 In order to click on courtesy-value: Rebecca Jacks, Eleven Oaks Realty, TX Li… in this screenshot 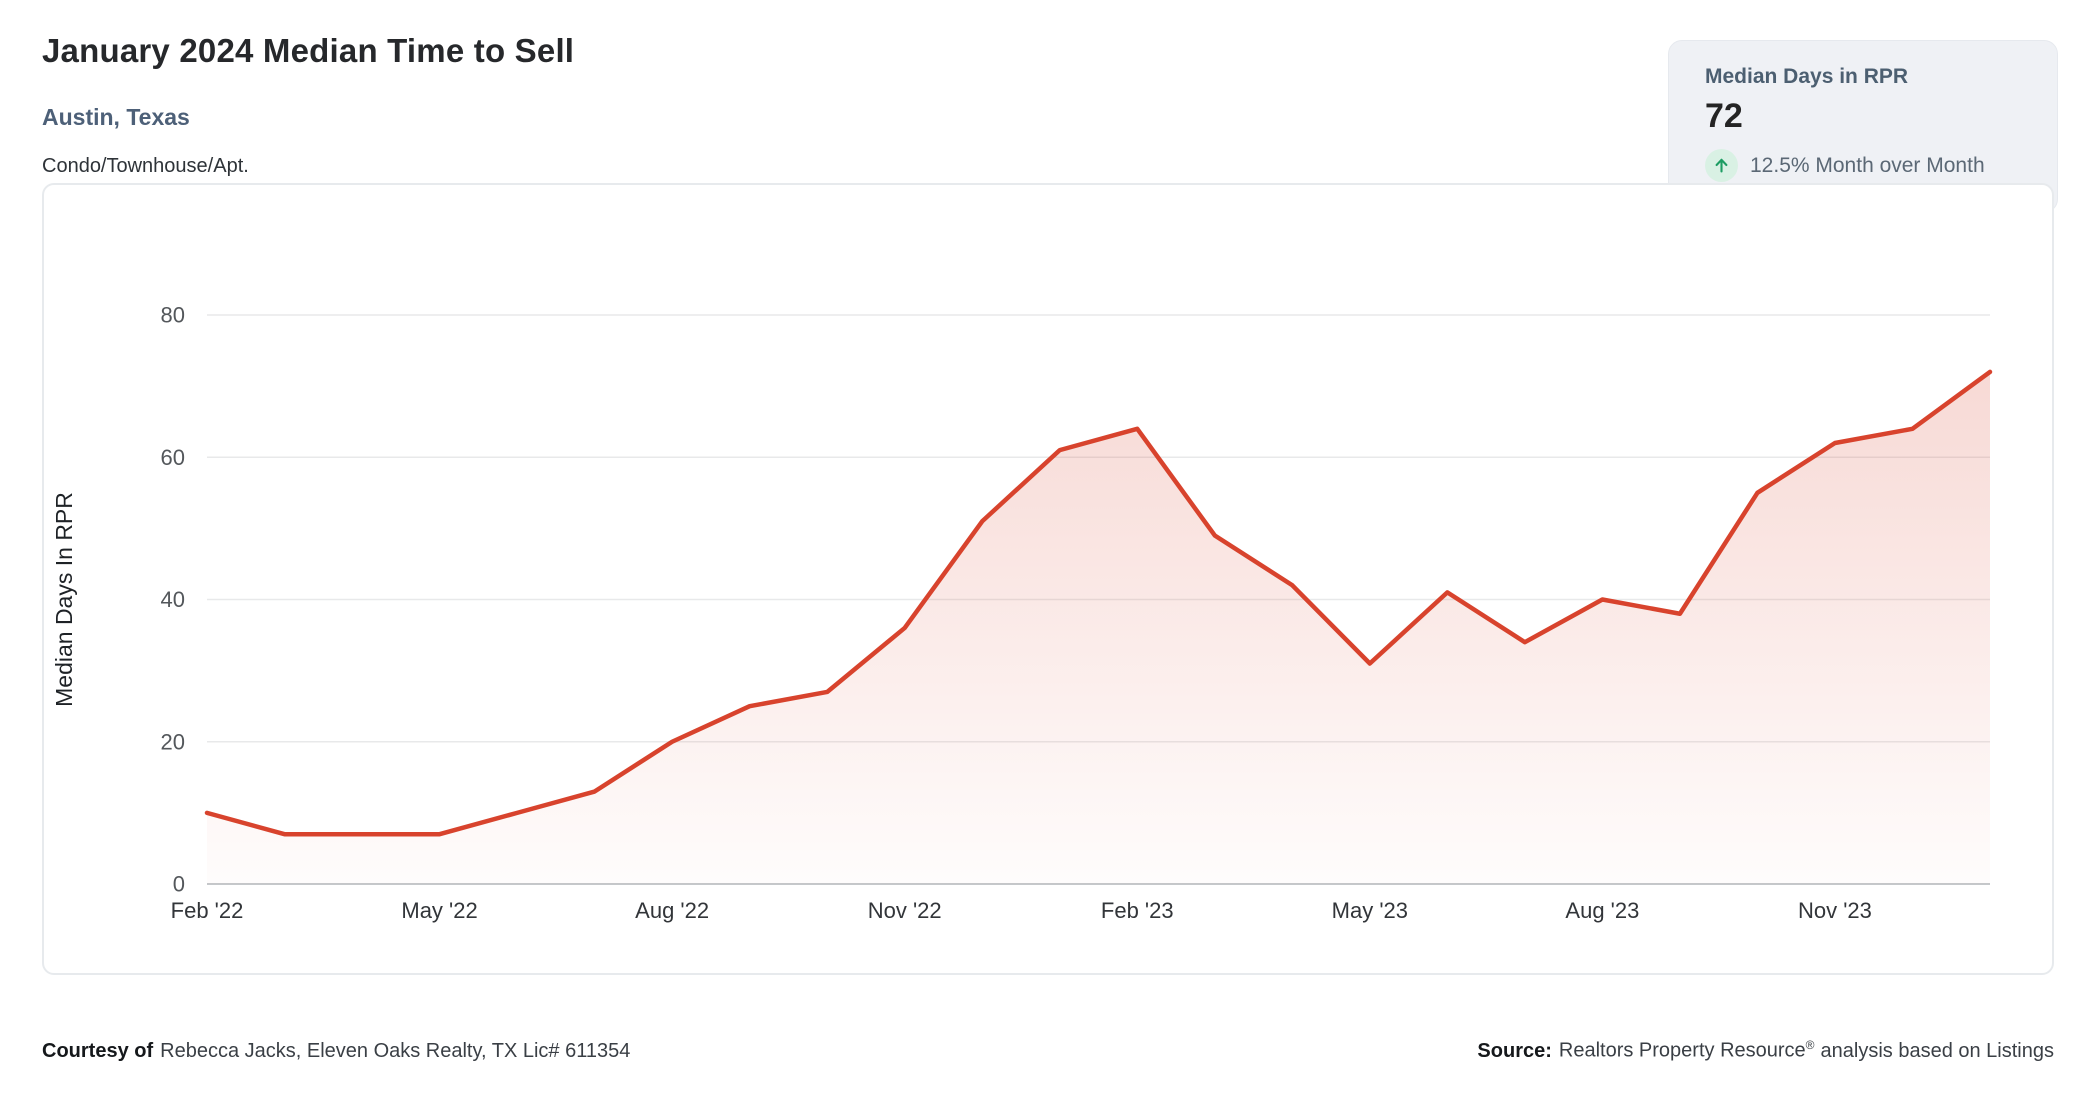, I will do `click(395, 1050)`.